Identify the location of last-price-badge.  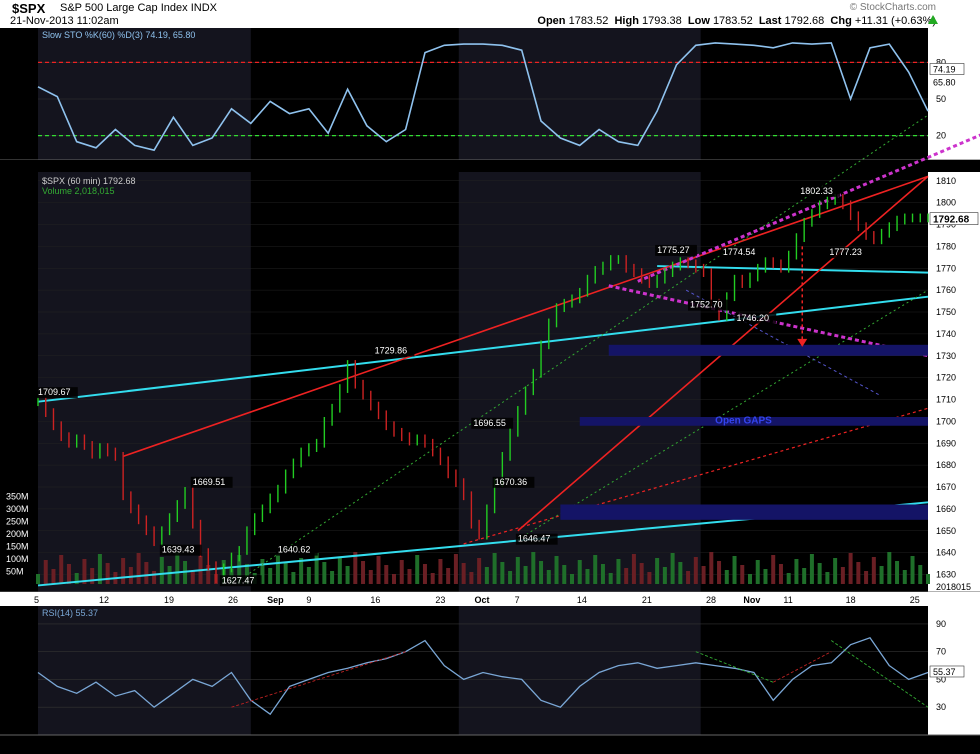
(954, 218).